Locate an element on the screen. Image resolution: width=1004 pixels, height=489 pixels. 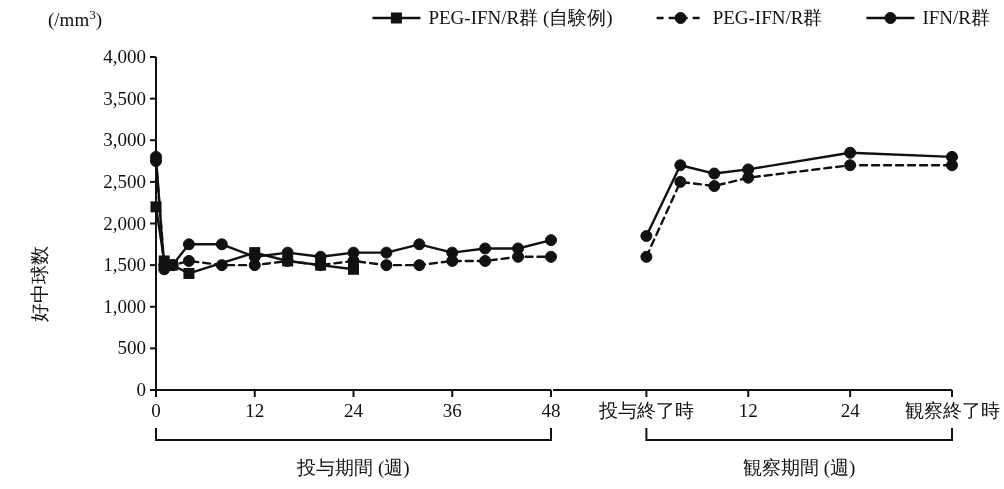
y-tick-label: 3,000 is located at coordinates (124, 140).